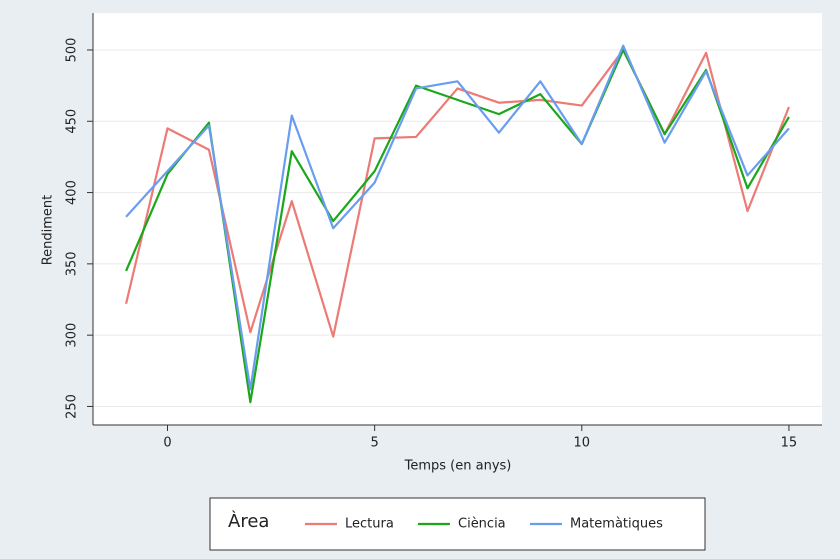  I want to click on legend: Àrea Lectura Ciència Matemàtiques, so click(457, 524).